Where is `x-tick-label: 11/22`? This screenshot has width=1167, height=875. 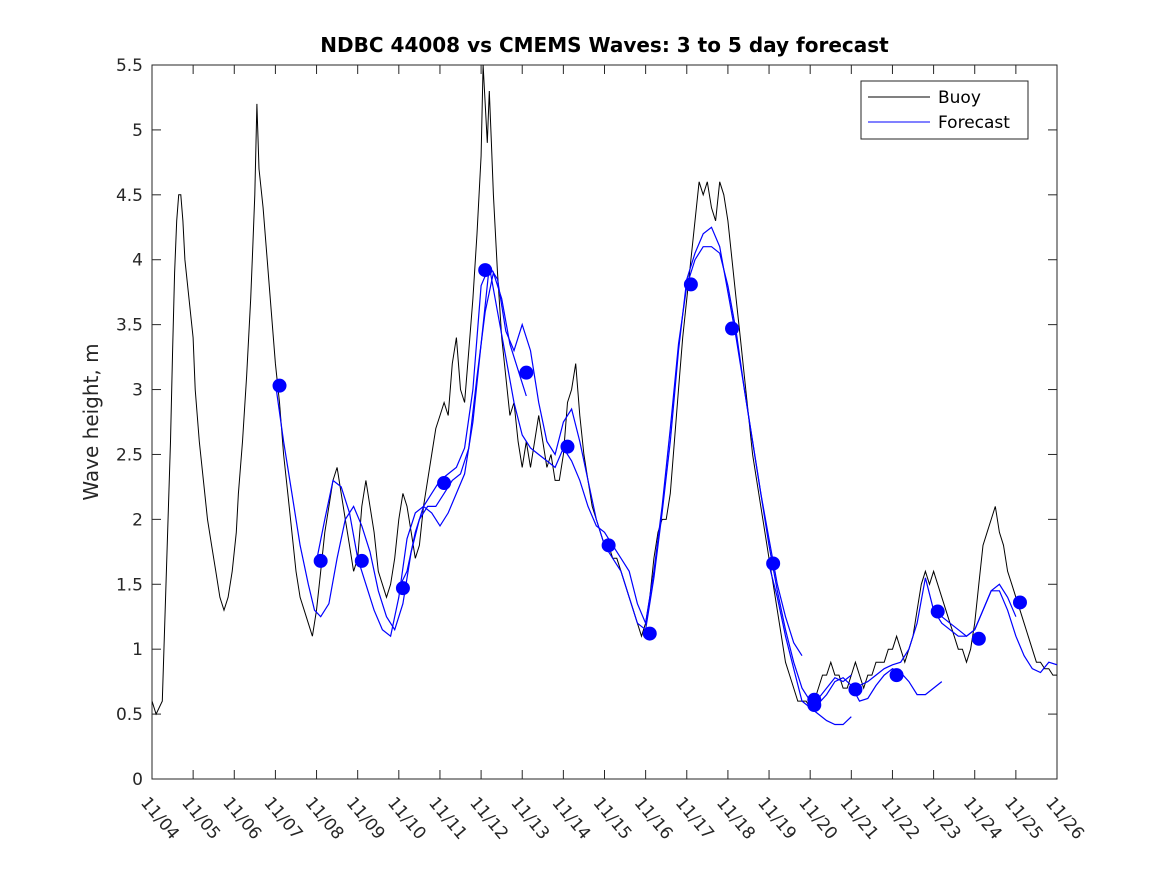
x-tick-label: 11/22 is located at coordinates (900, 818).